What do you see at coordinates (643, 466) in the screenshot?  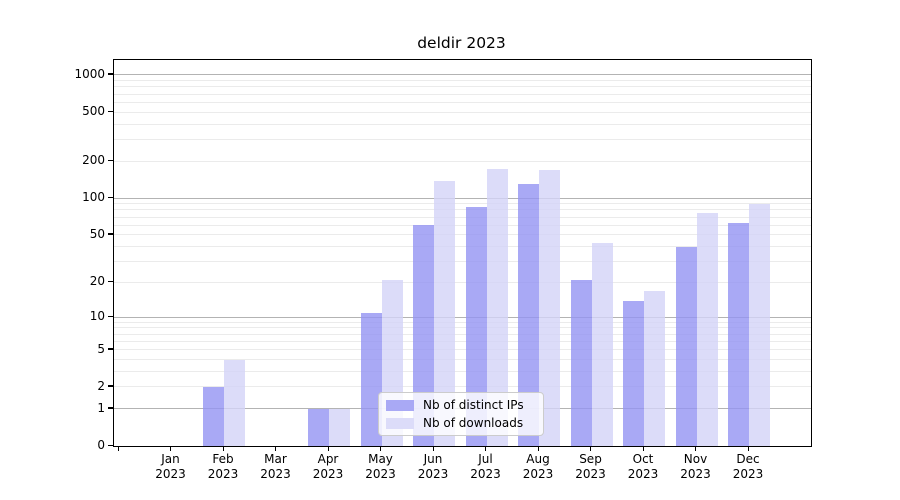 I see `x-tick-label-Oct: Oct 2023` at bounding box center [643, 466].